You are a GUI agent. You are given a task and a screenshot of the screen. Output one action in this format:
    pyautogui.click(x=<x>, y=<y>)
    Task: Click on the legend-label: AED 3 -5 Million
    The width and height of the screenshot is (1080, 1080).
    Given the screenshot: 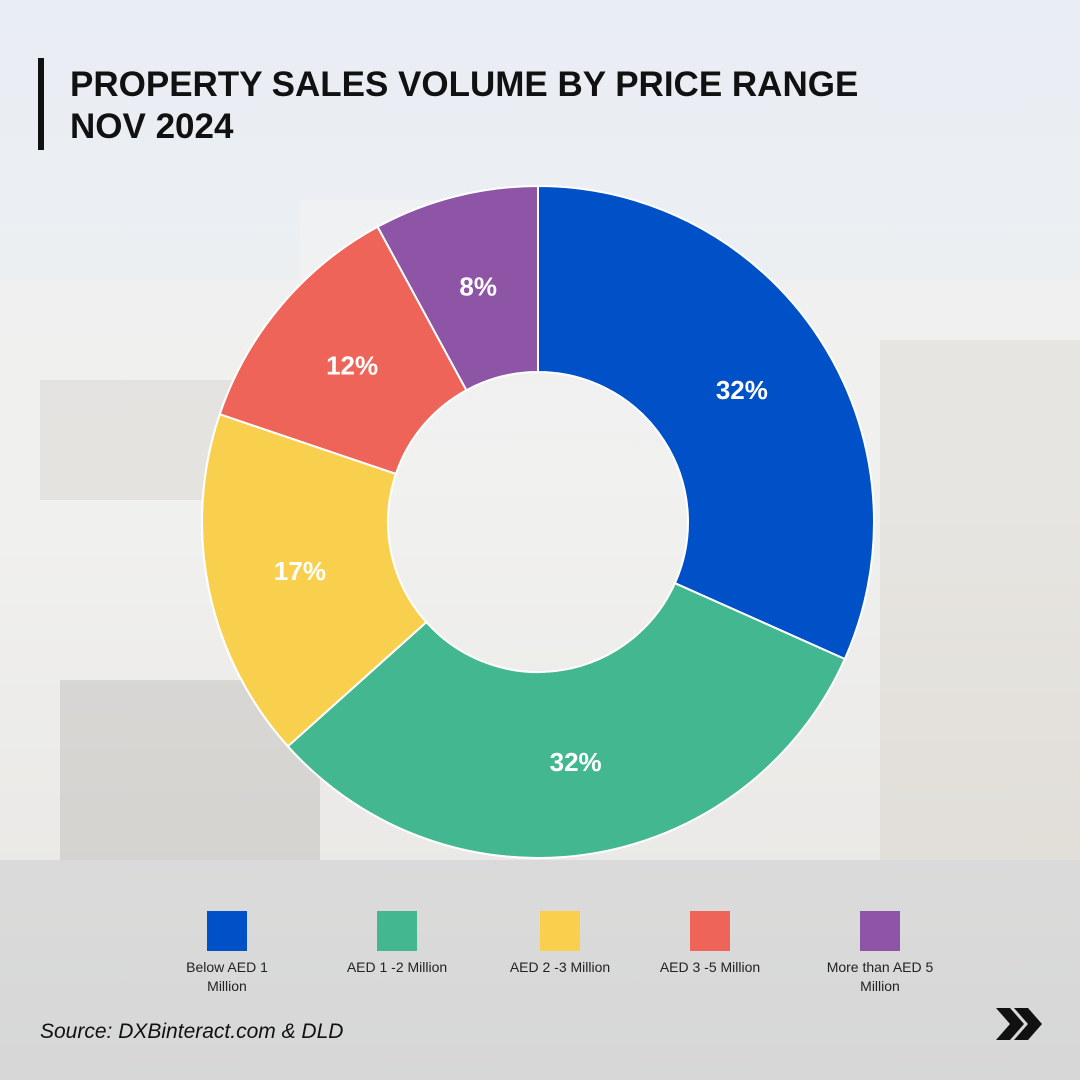 What is the action you would take?
    pyautogui.click(x=710, y=967)
    